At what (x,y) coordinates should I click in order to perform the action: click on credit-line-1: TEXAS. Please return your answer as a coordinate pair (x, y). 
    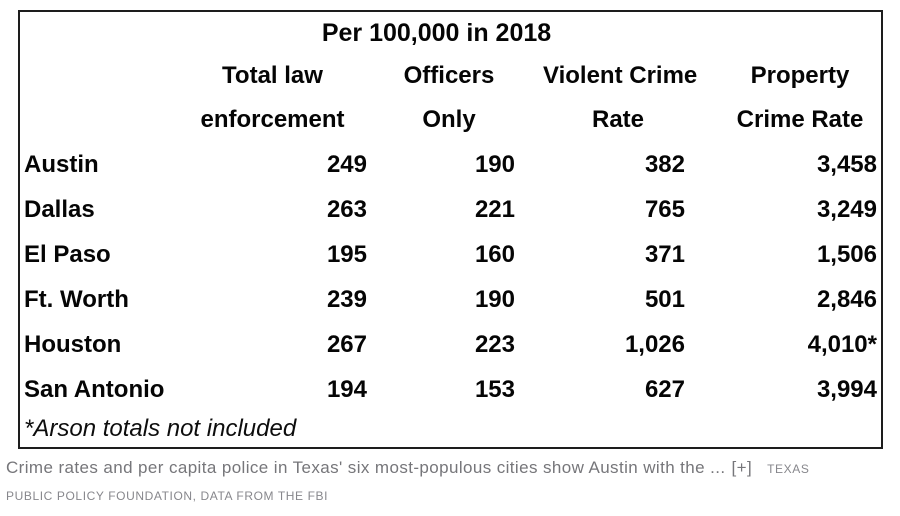
    Looking at the image, I should click on (788, 469).